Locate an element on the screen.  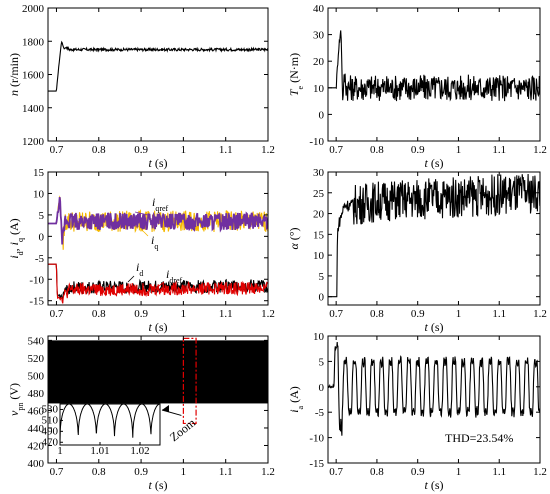
y-axis-label: α (°) is located at coordinates (294, 238).